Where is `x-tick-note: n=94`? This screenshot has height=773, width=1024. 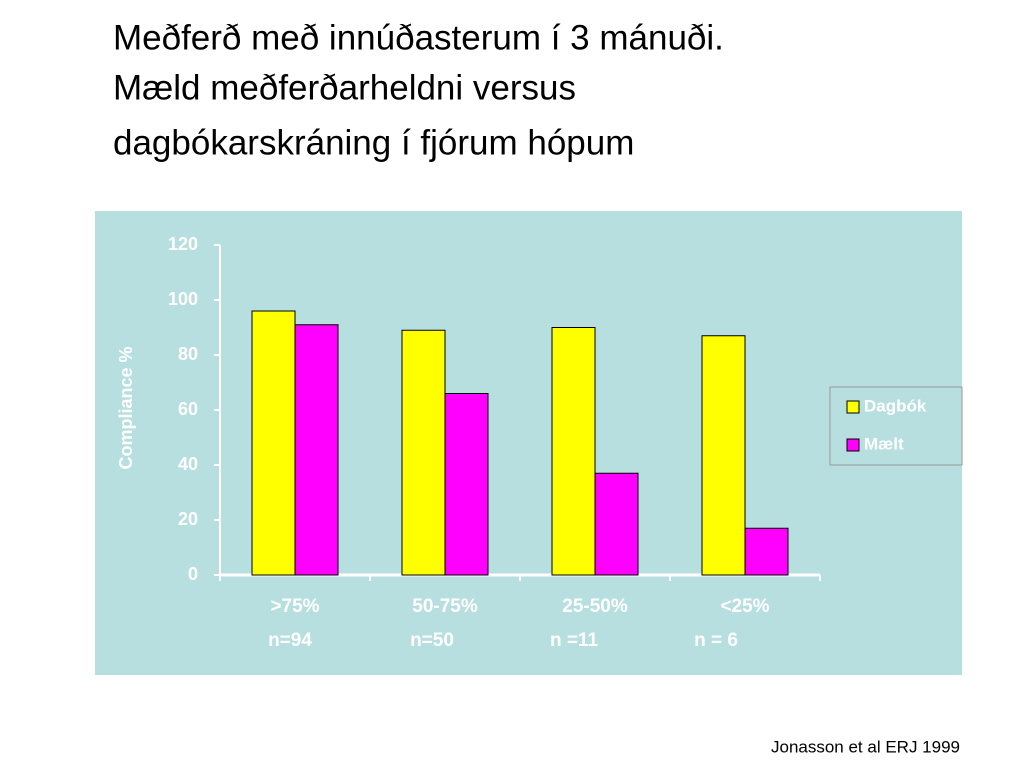
x-tick-note: n=94 is located at coordinates (290, 640).